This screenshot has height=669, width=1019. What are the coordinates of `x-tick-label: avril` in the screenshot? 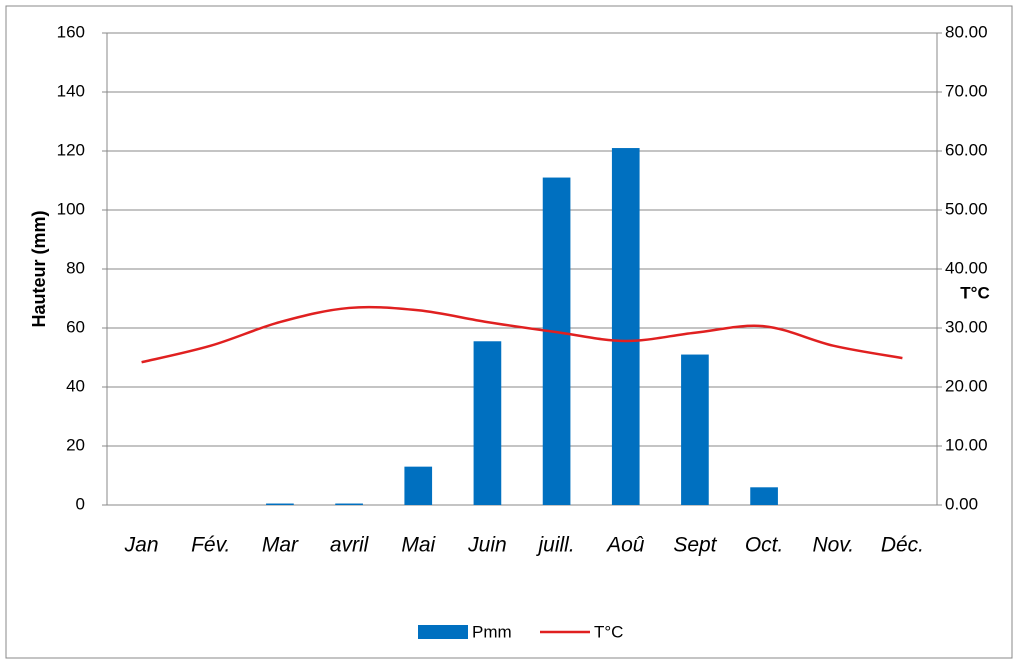 It's located at (350, 545).